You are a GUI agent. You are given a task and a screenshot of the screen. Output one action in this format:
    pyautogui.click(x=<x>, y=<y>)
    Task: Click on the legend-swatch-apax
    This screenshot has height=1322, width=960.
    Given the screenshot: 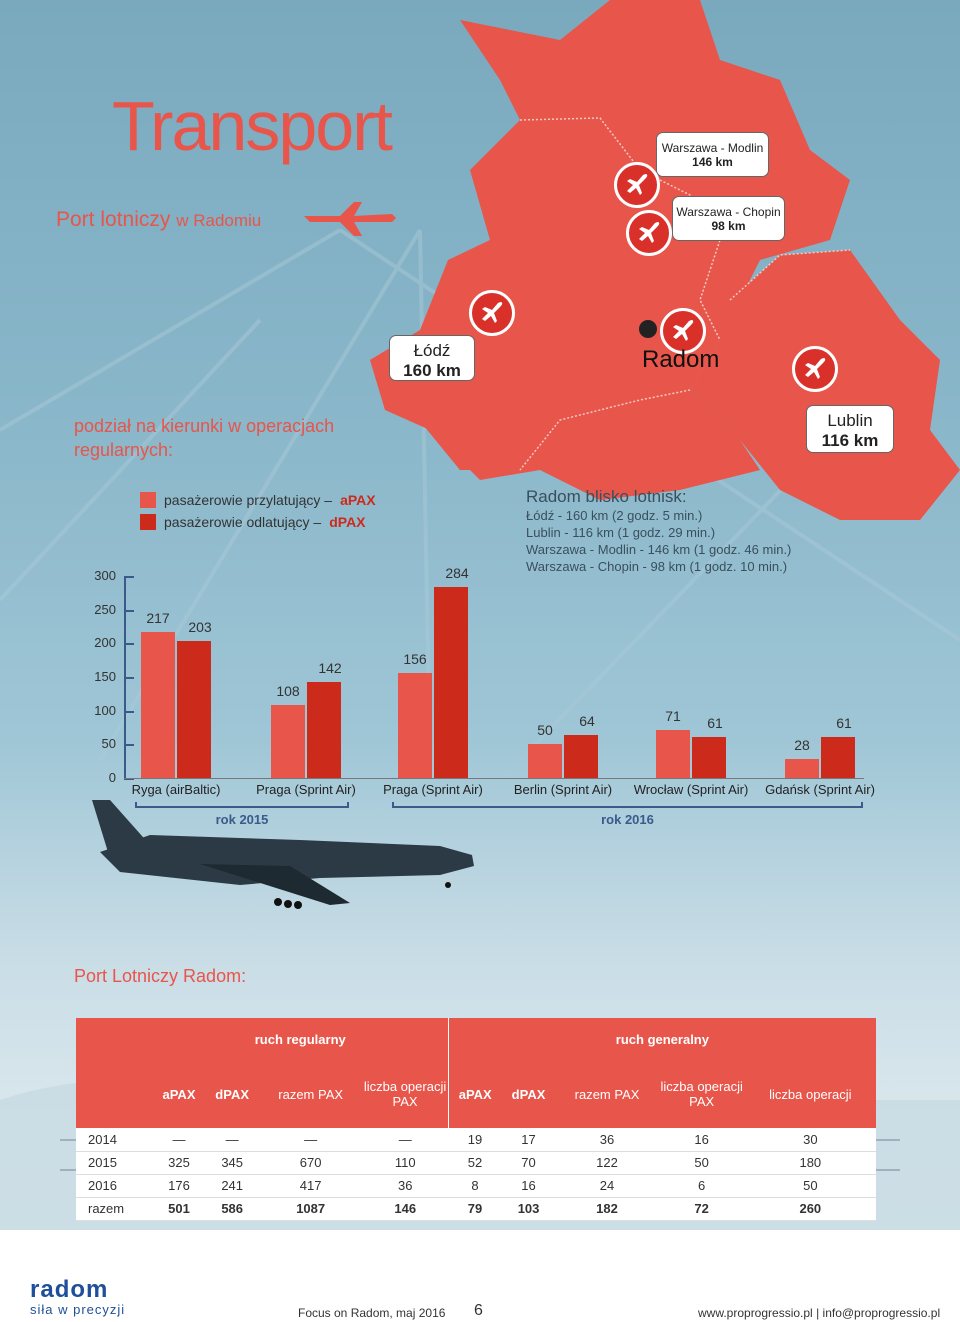 What is the action you would take?
    pyautogui.click(x=148, y=500)
    